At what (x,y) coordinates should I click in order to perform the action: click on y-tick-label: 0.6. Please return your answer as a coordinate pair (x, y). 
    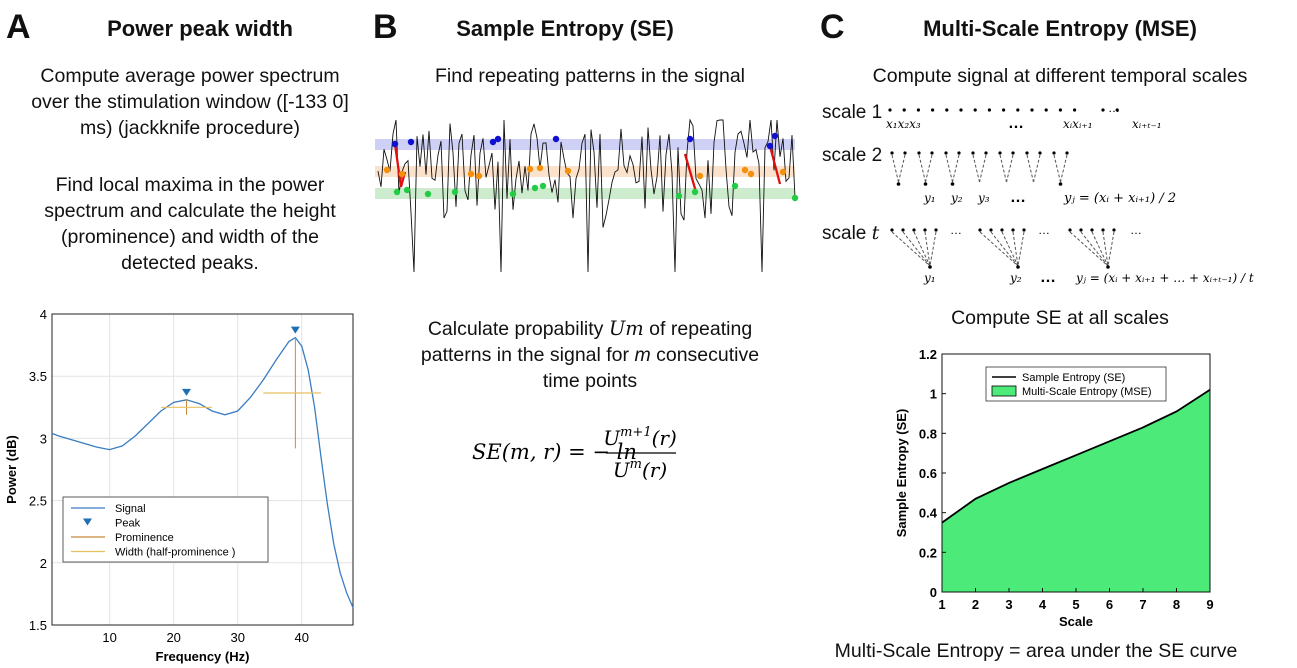
    Looking at the image, I should click on (928, 473).